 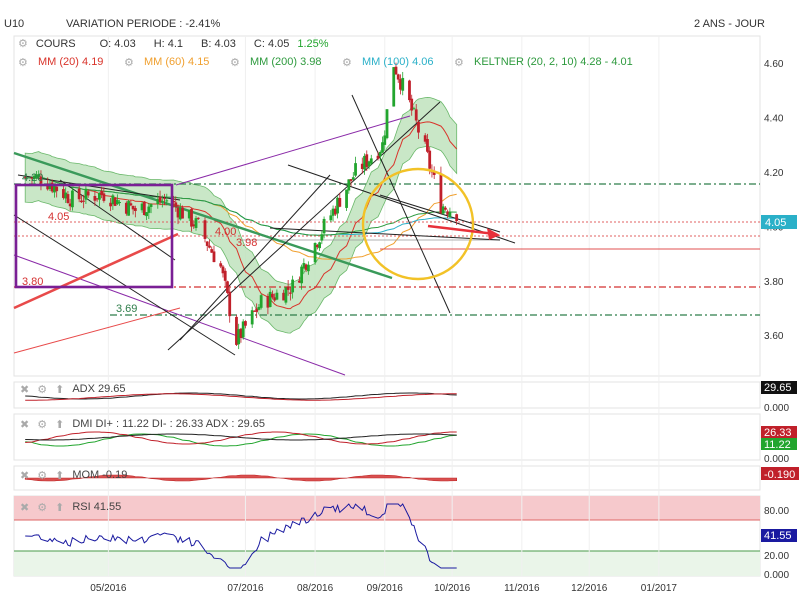 I want to click on purple-range-box, so click(x=94, y=236).